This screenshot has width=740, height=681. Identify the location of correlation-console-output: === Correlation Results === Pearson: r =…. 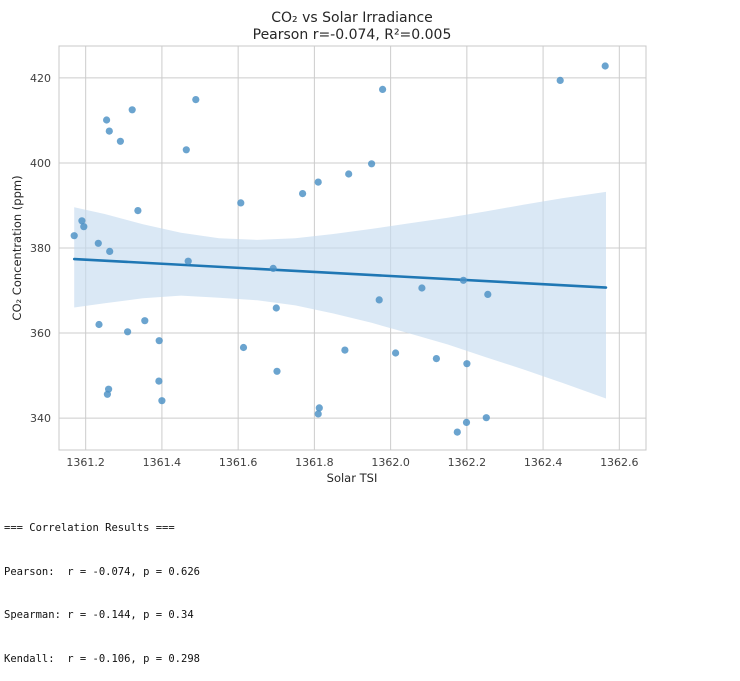
(102, 586).